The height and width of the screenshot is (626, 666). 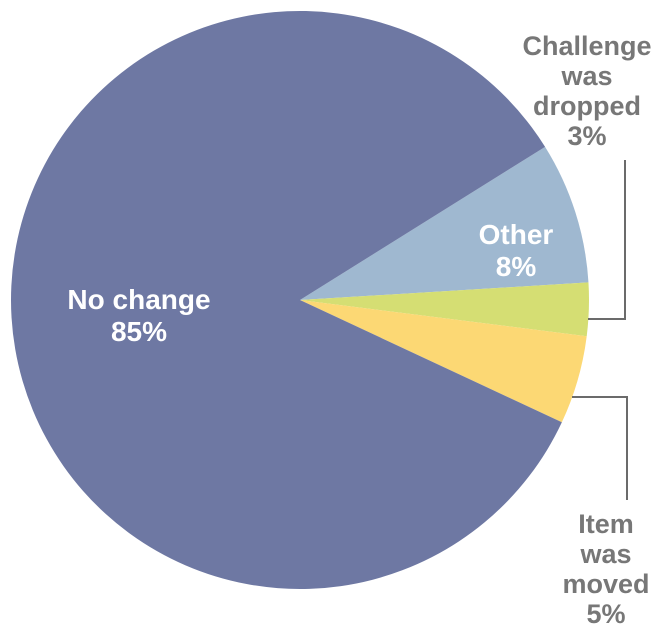 I want to click on slice-label-line: Challenge, so click(x=586, y=46).